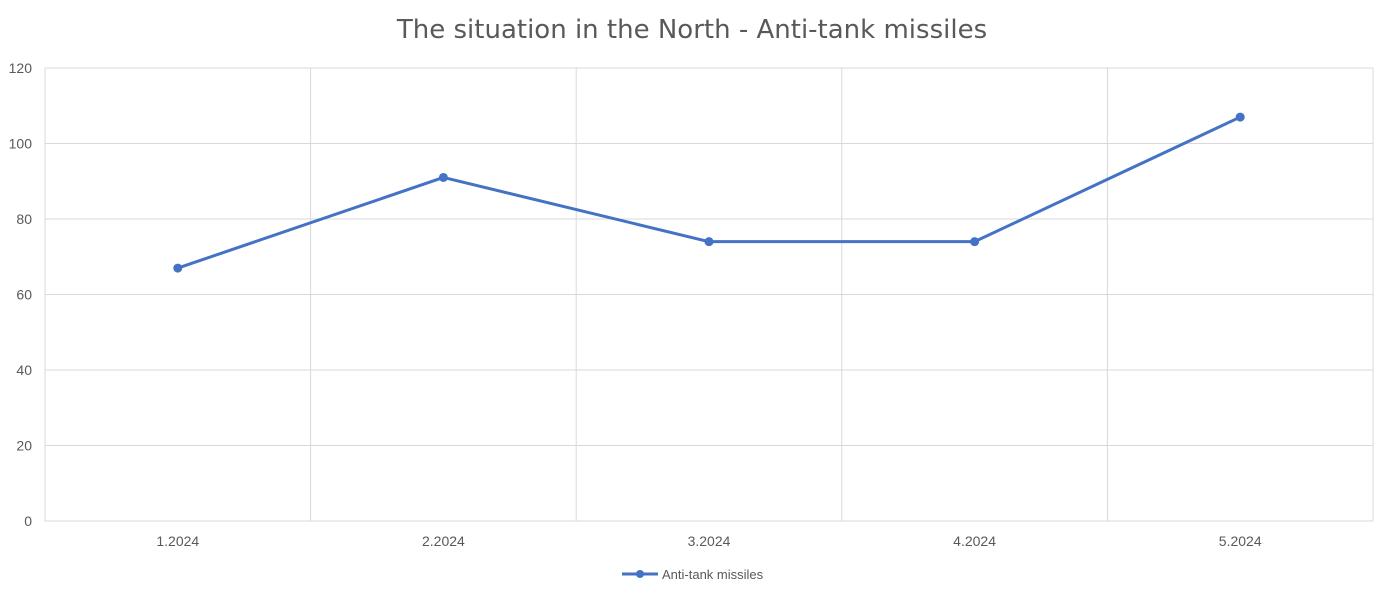 The width and height of the screenshot is (1384, 592). I want to click on x-axis-ticks: 1.2024 2.2024 3.2024 4.2024 5.2024, so click(708, 541).